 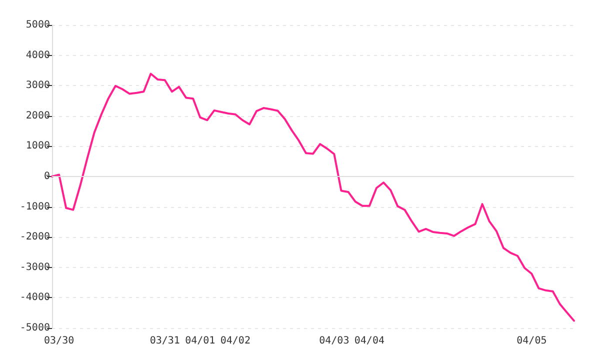 What do you see at coordinates (38, 146) in the screenshot?
I see `y-tick-label: 1000` at bounding box center [38, 146].